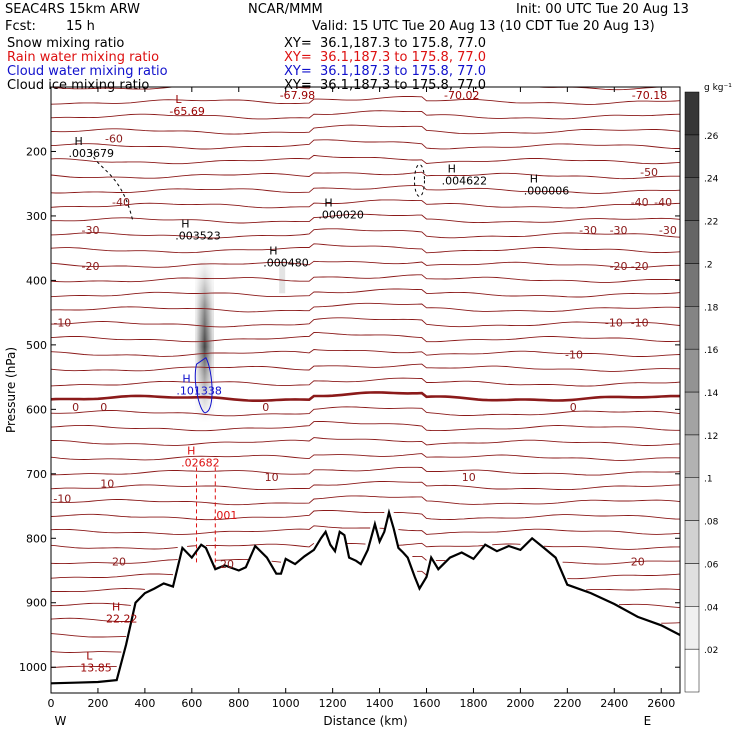 The image size is (740, 740). Describe the element at coordinates (385, 43) in the screenshot. I see `field-xy-snow: XY= 36.1,187.3 to 175.8, 77.0` at that location.